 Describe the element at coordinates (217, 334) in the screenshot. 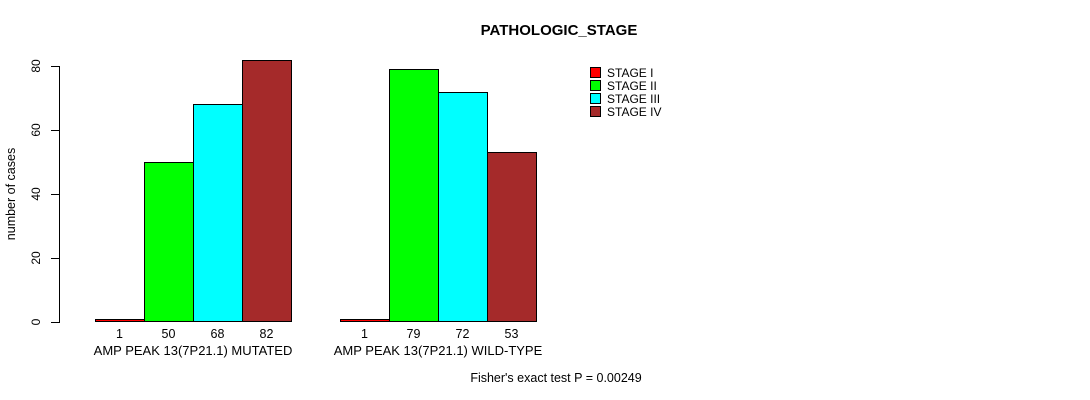

I see `bar-value-label: 68` at that location.